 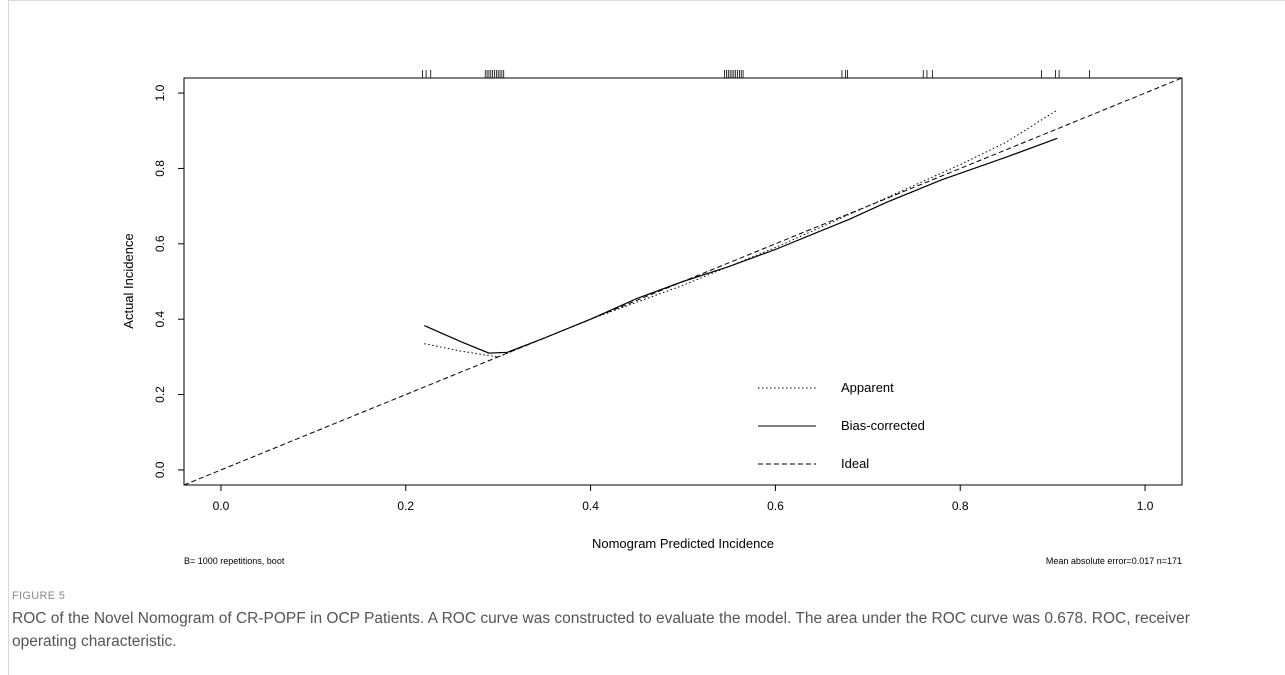 What do you see at coordinates (1114, 561) in the screenshot?
I see `footnote-right: Mean absolute error=0.017 n=171` at bounding box center [1114, 561].